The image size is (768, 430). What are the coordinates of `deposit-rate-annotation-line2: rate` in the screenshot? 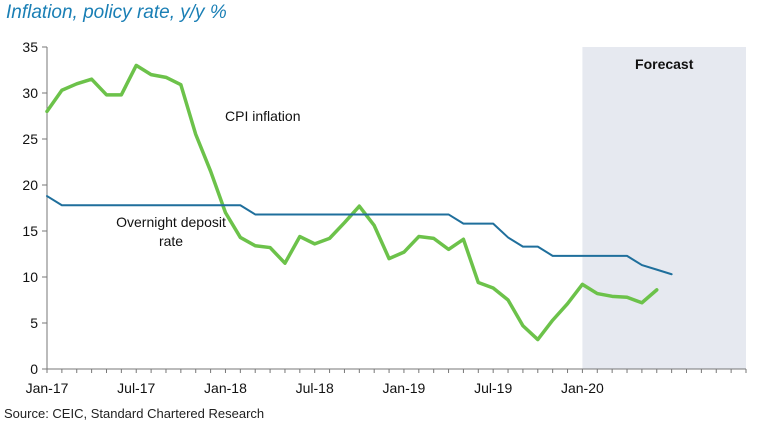 It's located at (171, 241).